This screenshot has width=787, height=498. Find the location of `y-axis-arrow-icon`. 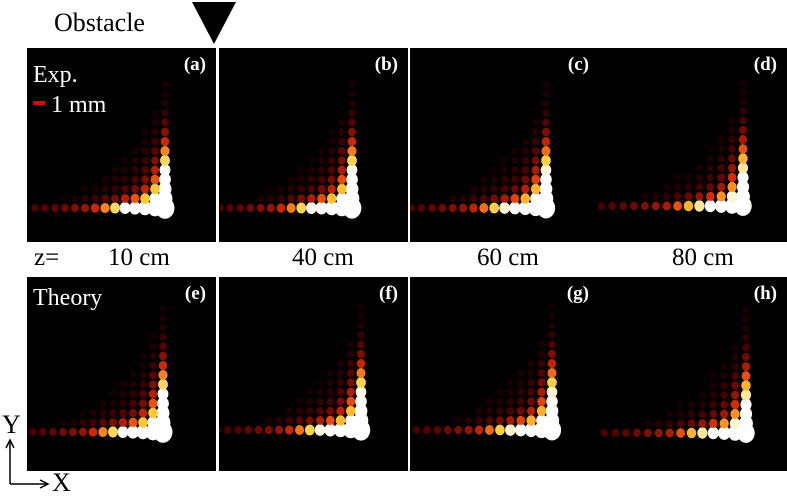

y-axis-arrow-icon is located at coordinates (10, 443).